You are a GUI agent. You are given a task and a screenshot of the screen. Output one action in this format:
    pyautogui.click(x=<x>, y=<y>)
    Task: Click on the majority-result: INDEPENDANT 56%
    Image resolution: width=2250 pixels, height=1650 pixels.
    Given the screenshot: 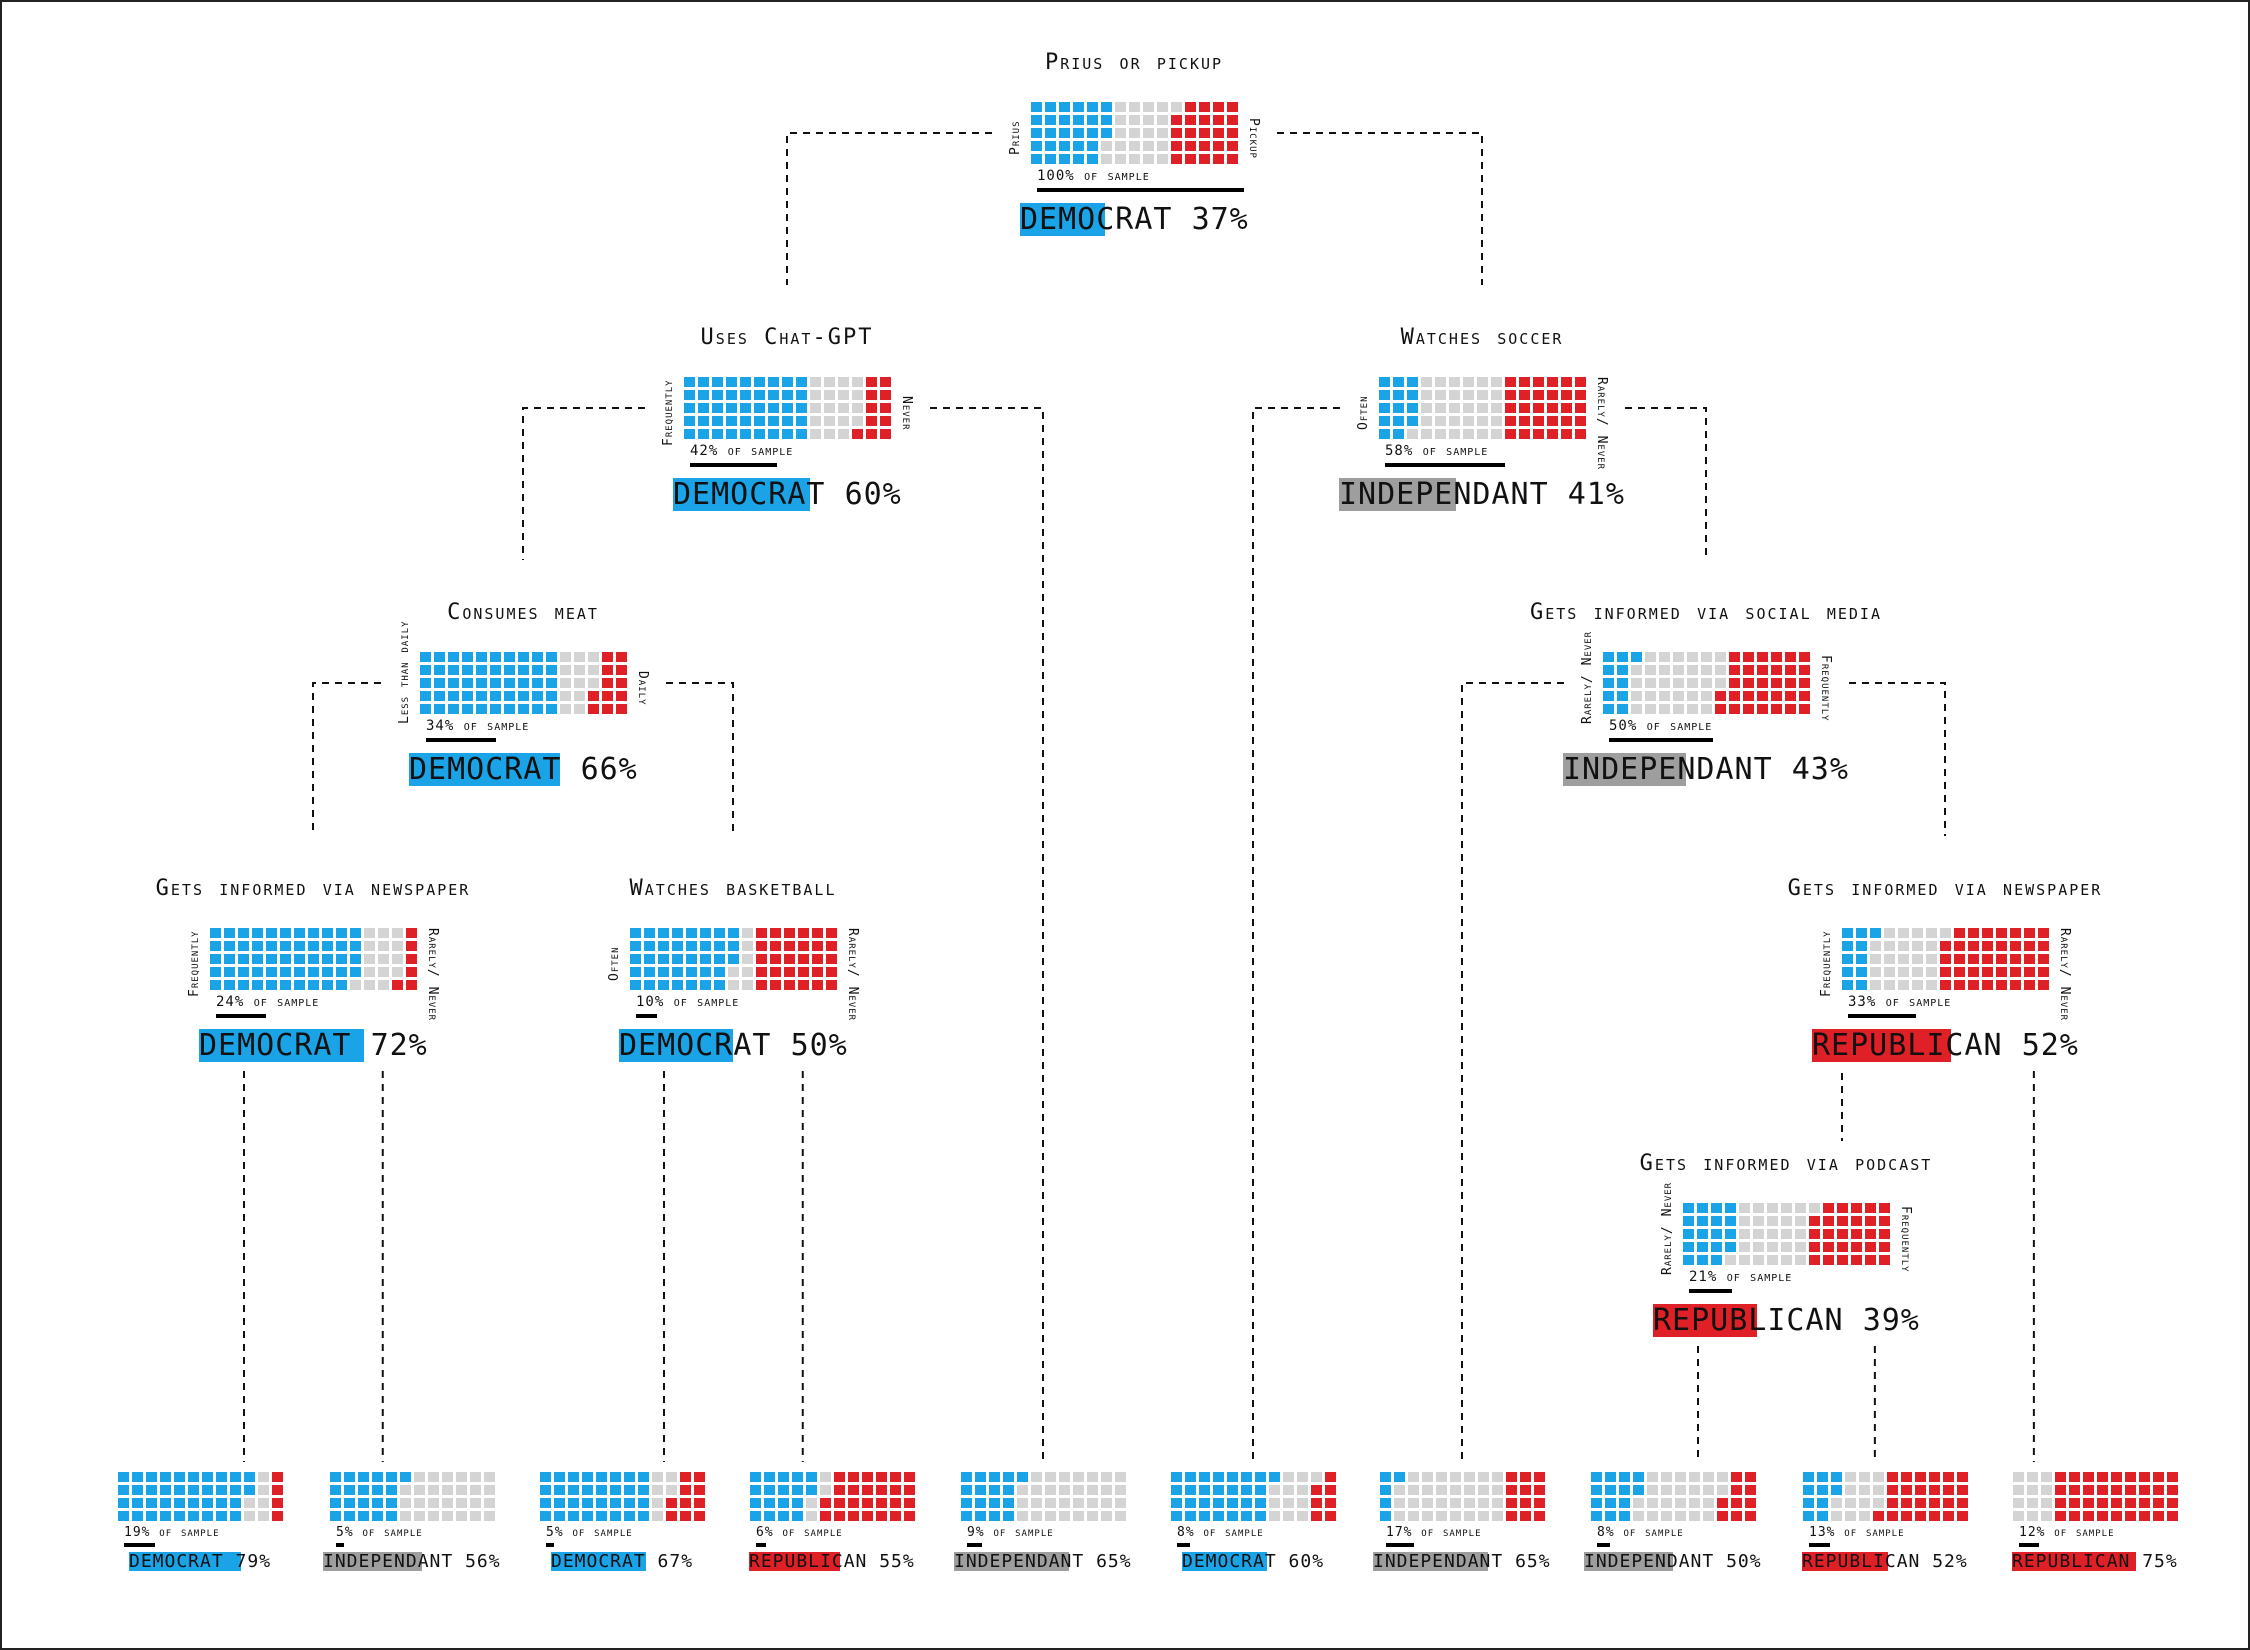 What is the action you would take?
    pyautogui.click(x=412, y=1561)
    